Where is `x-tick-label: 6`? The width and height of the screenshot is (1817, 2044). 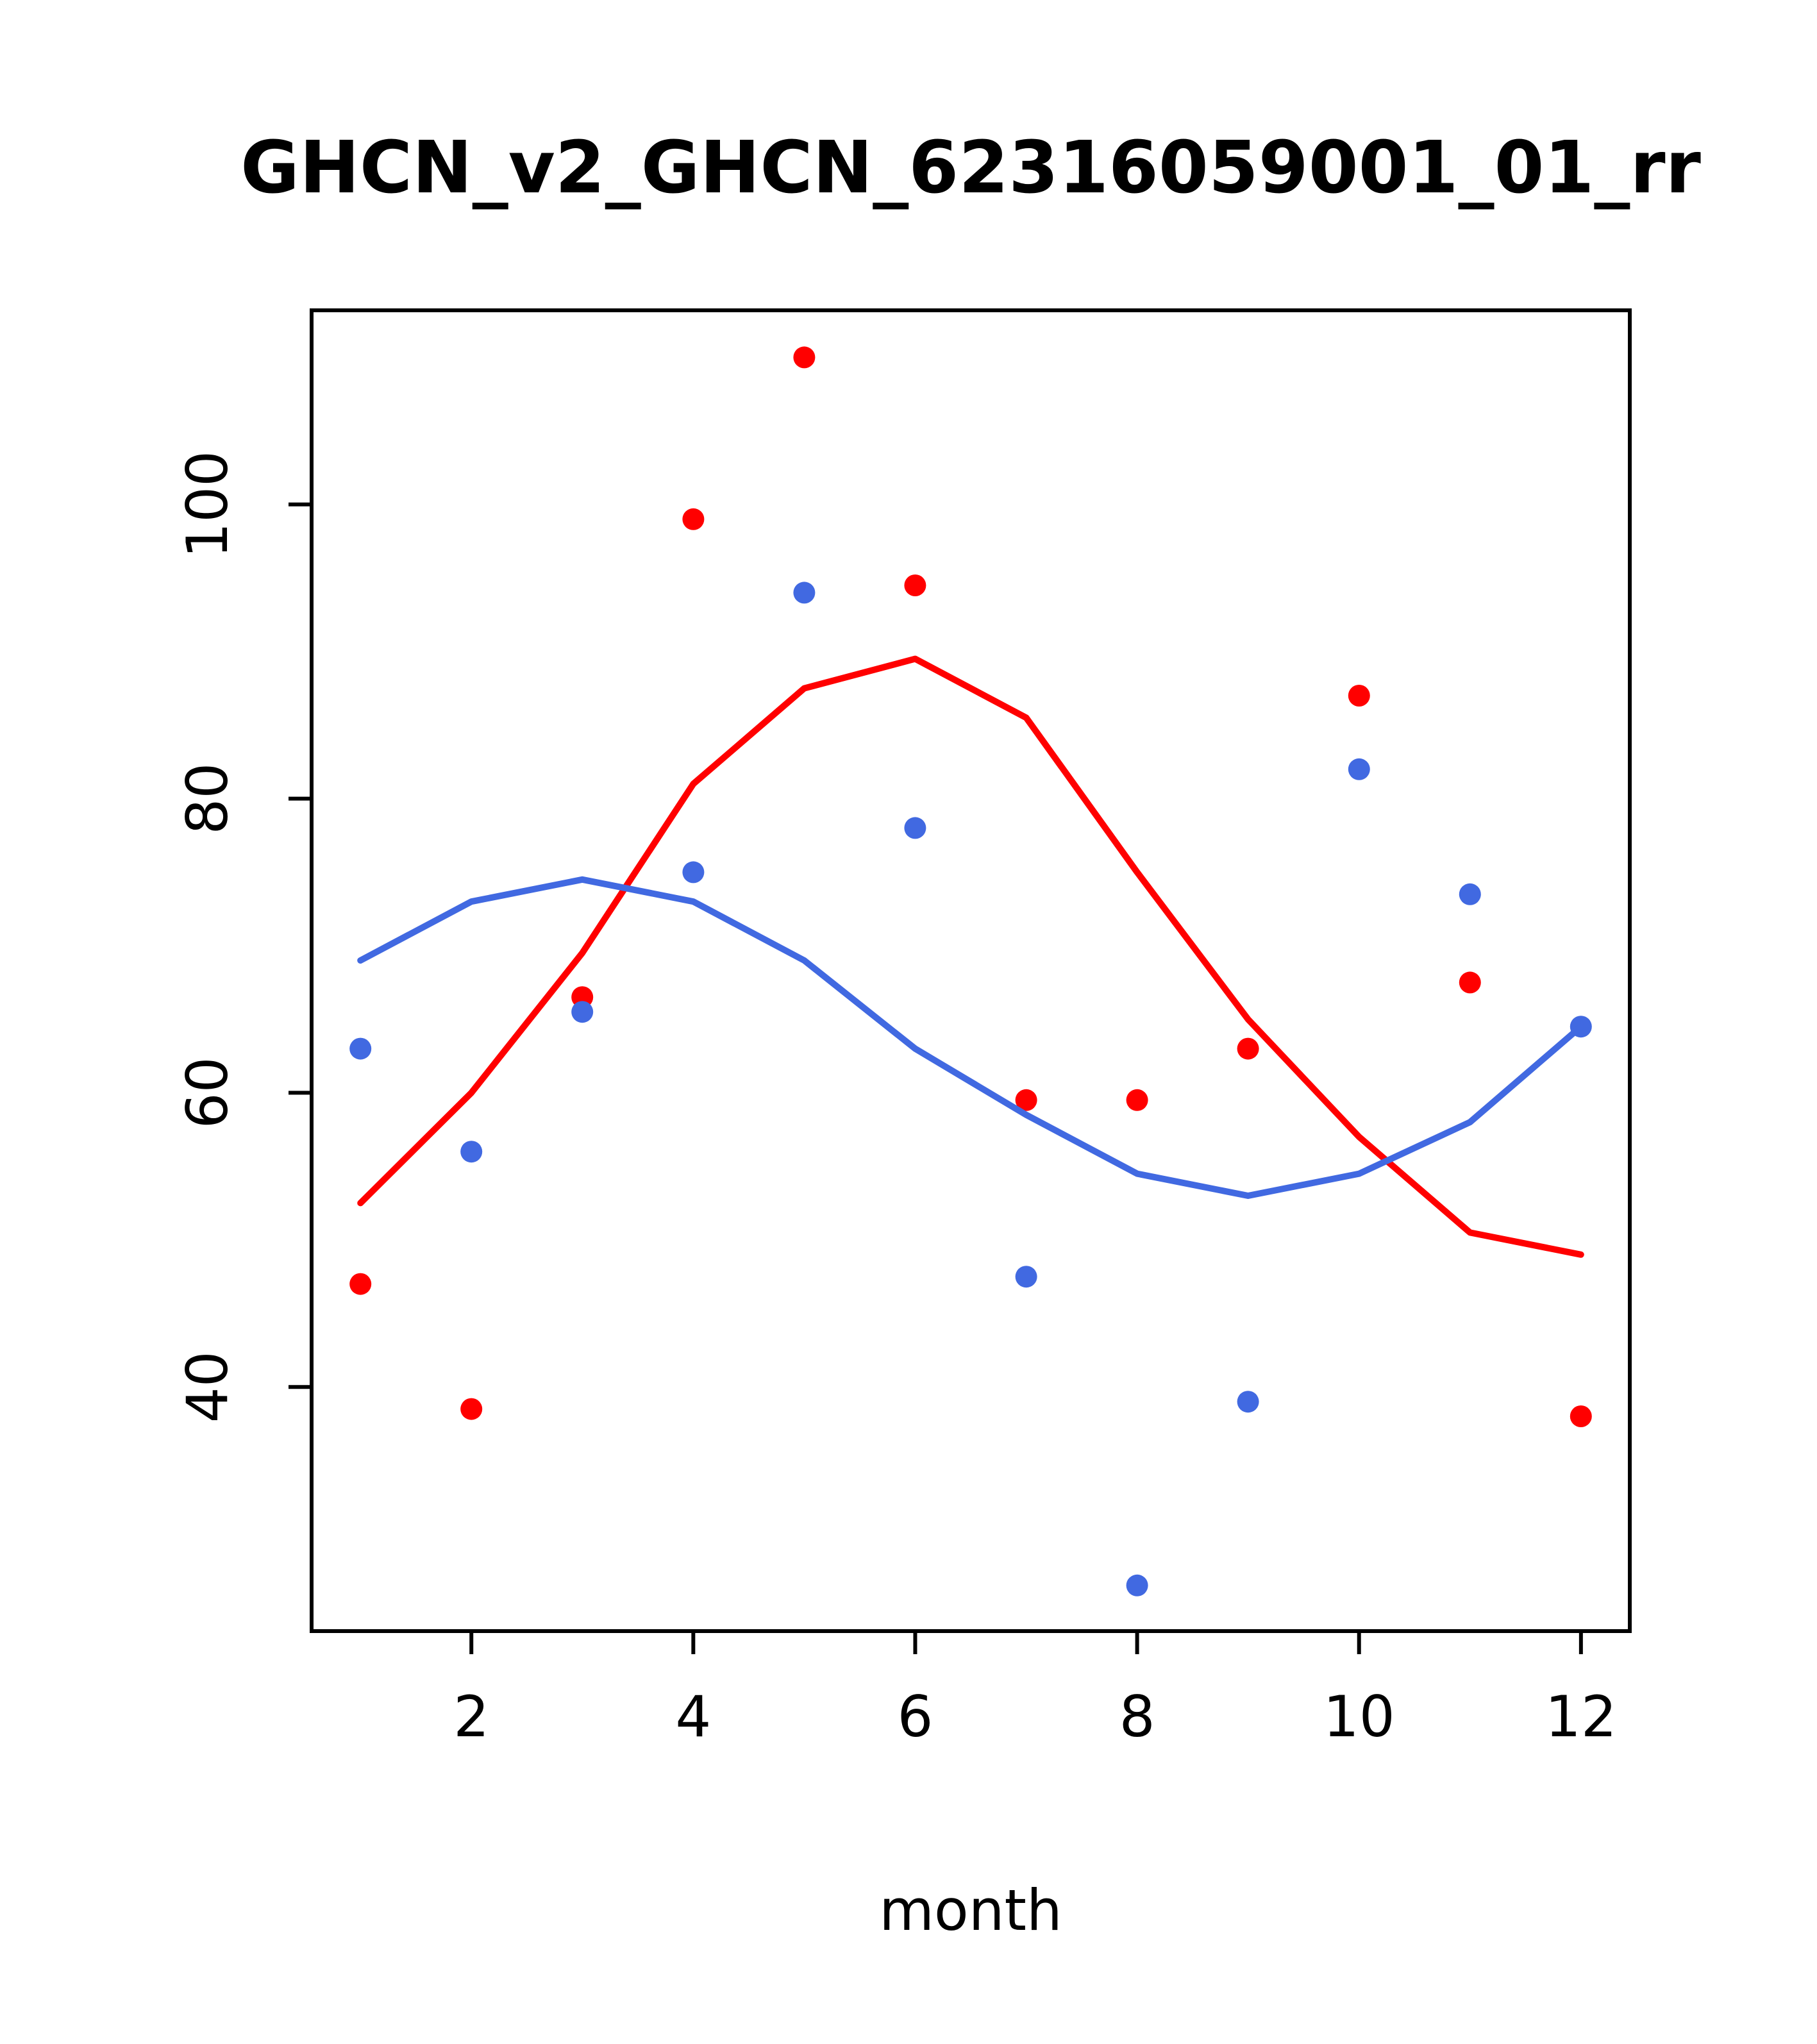
x-tick-label: 6 is located at coordinates (915, 1717).